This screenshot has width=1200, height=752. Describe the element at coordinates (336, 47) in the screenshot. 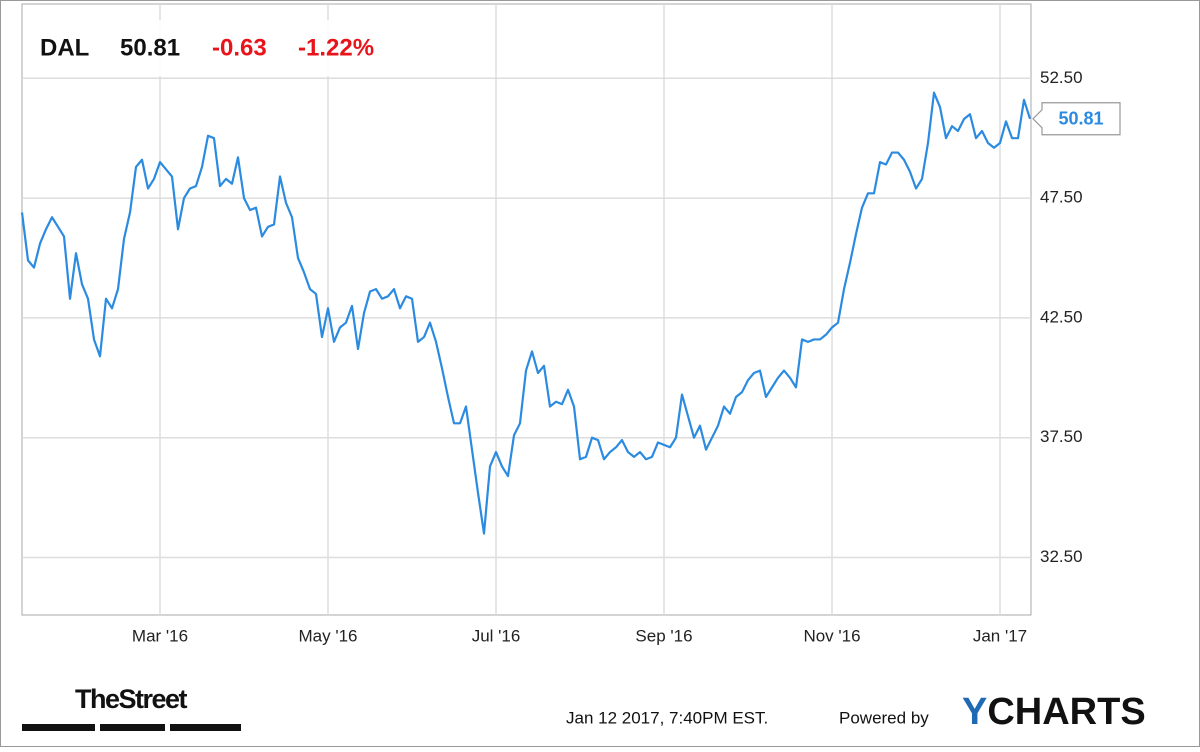

I see `change-percent: -1.22%` at that location.